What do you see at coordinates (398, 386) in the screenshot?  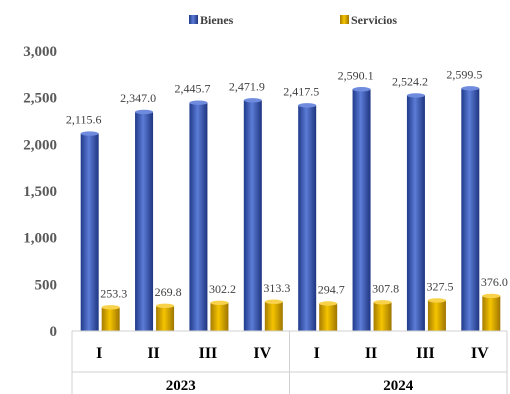 I see `group-label: 2024` at bounding box center [398, 386].